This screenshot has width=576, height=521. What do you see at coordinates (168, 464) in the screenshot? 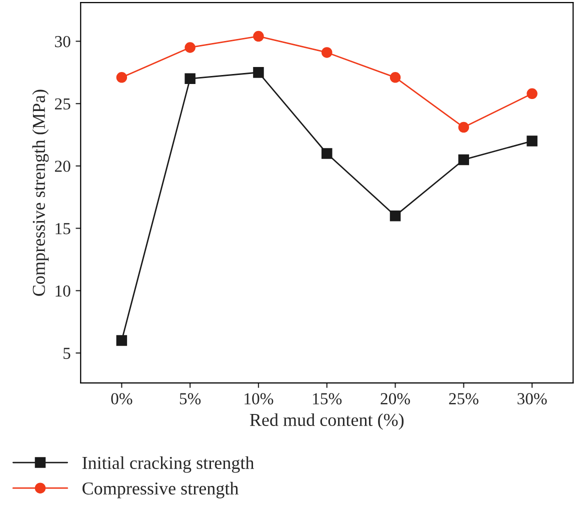
I see `legend-label: Initial cracking strength` at bounding box center [168, 464].